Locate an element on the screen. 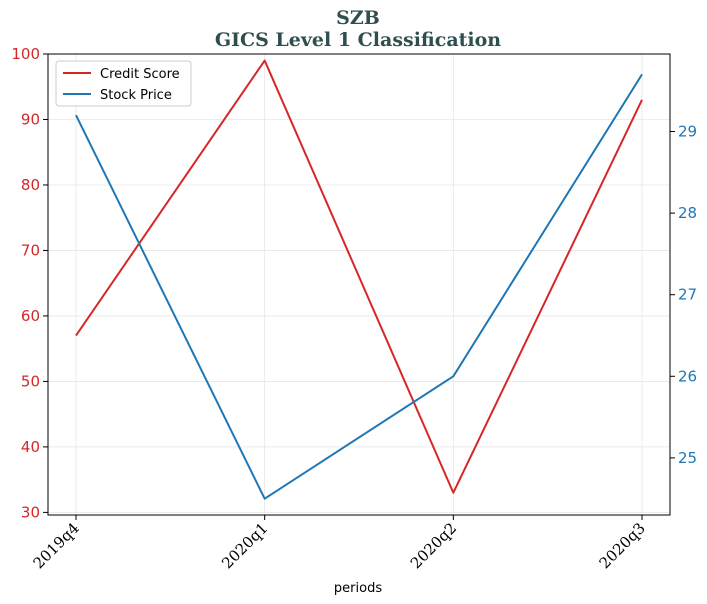  right-tick-label: 28 is located at coordinates (687, 213).